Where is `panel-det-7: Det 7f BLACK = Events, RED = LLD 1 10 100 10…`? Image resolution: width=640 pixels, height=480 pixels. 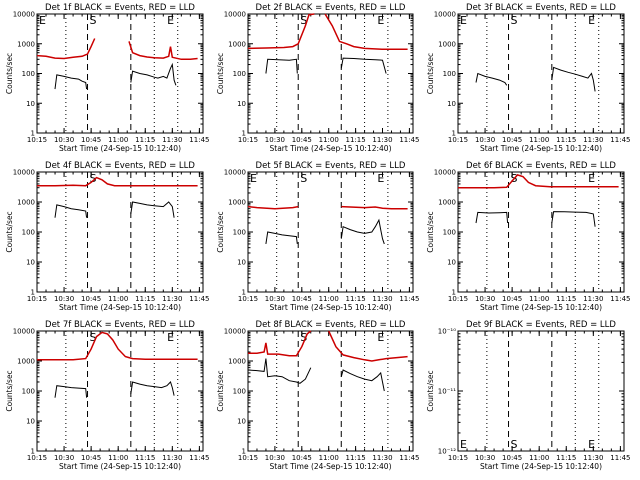
panel-det-7: Det 7f BLACK = Events, RED = LLD 1 10 100 10… is located at coordinates (107, 395).